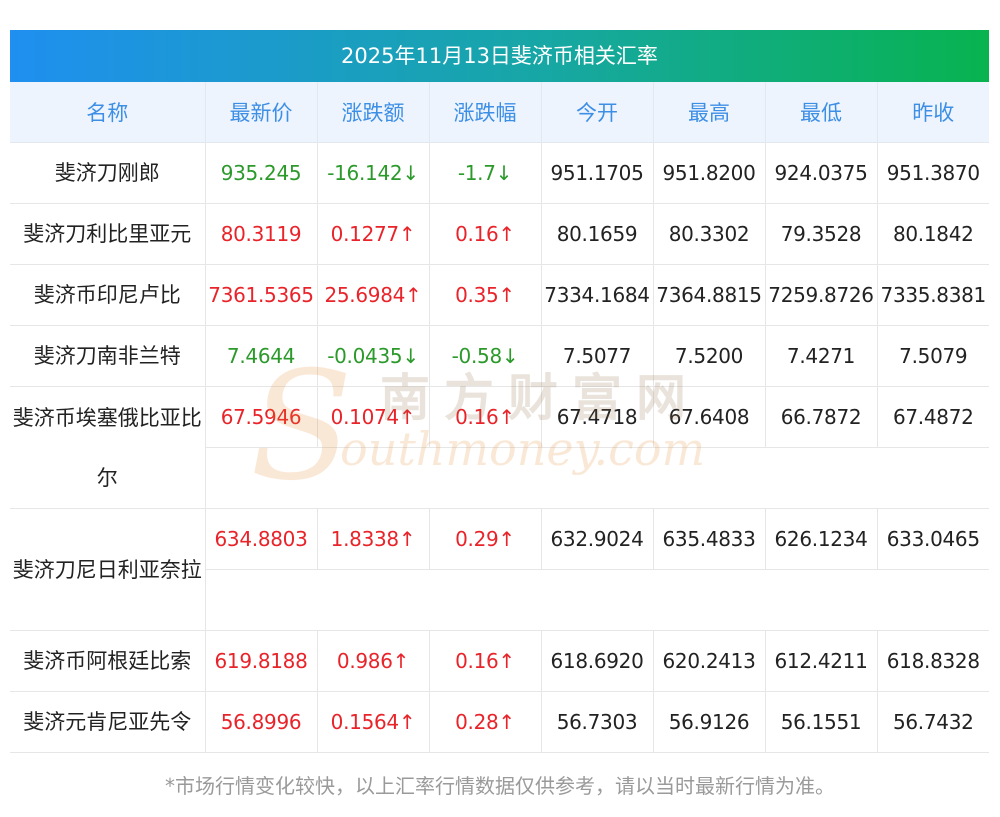 The width and height of the screenshot is (1000, 817). Describe the element at coordinates (933, 417) in the screenshot. I see `prev-close: 67.4872` at that location.